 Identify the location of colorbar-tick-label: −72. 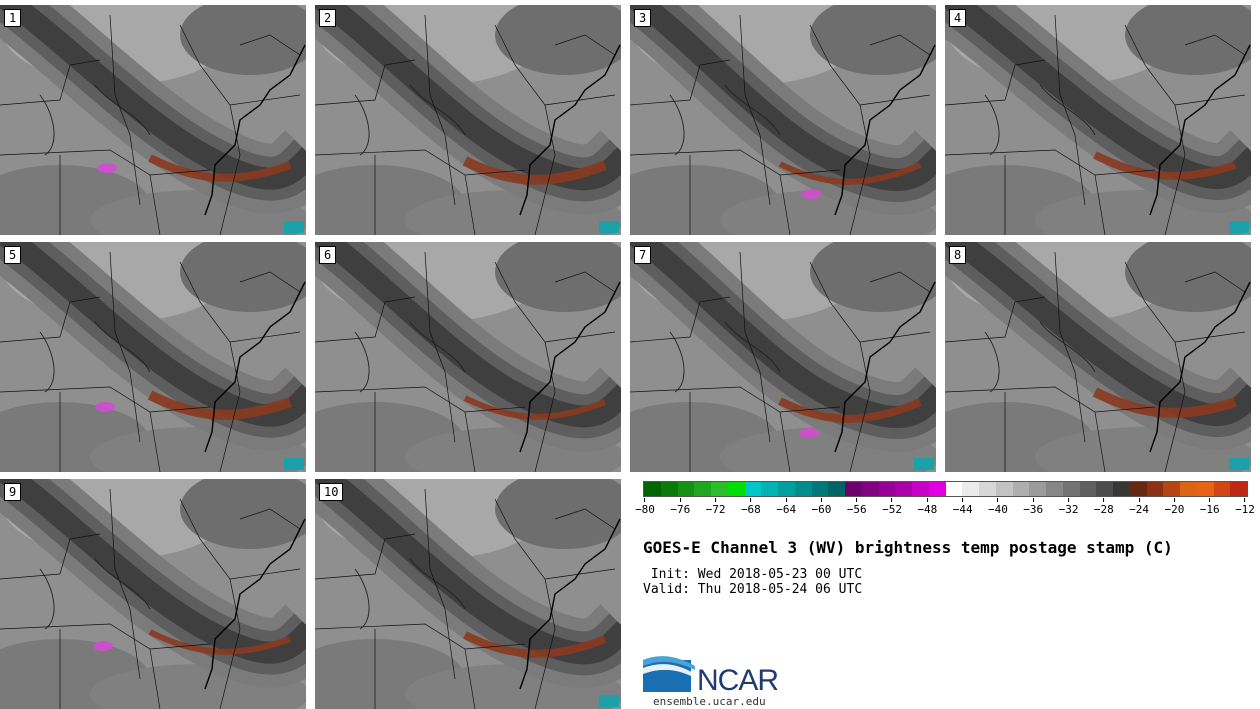
(716, 507).